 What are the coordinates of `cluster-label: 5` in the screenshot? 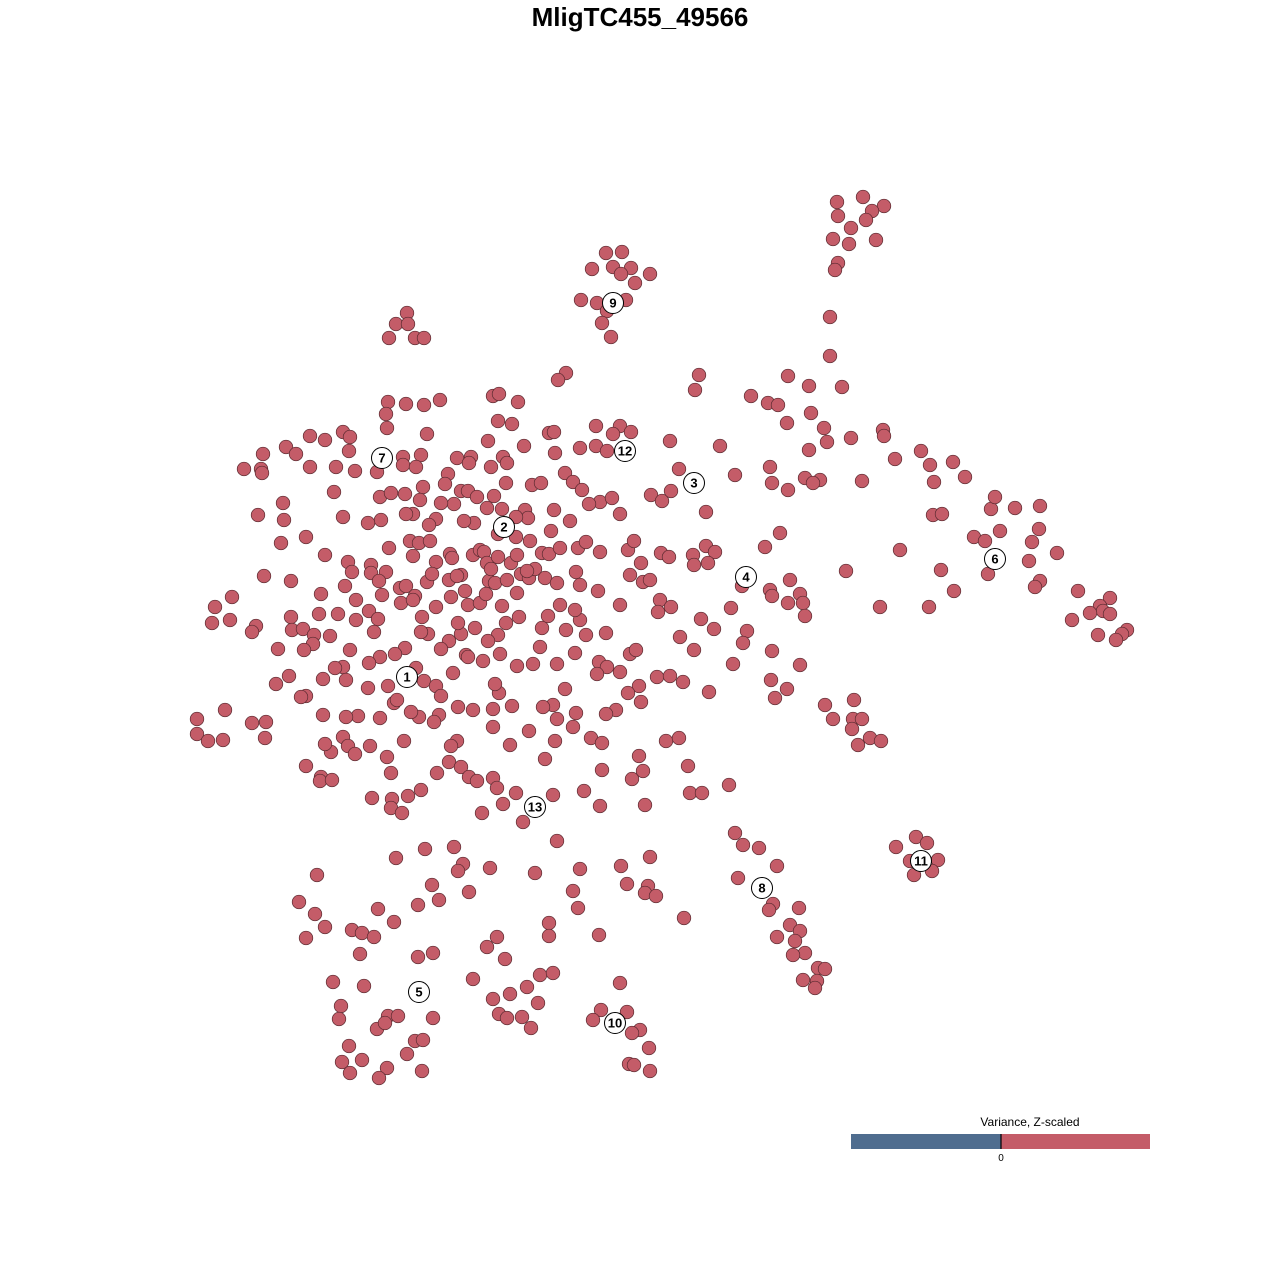 It's located at (419, 992).